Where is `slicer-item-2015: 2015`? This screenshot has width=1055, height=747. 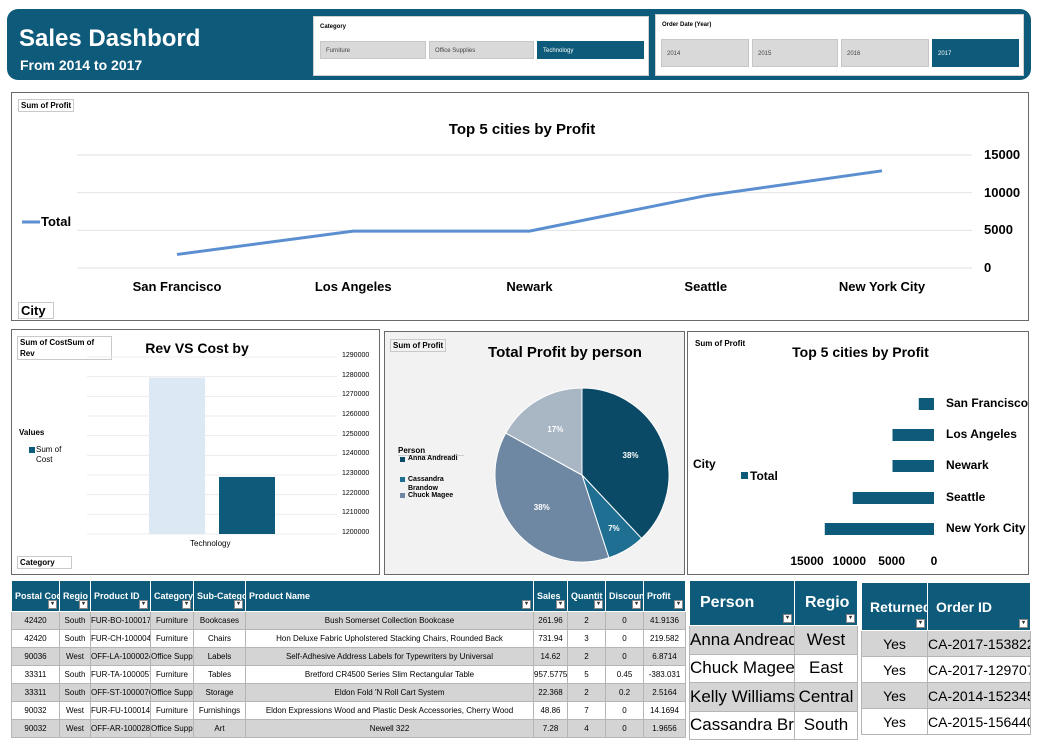
slicer-item-2015: 2015 is located at coordinates (795, 53).